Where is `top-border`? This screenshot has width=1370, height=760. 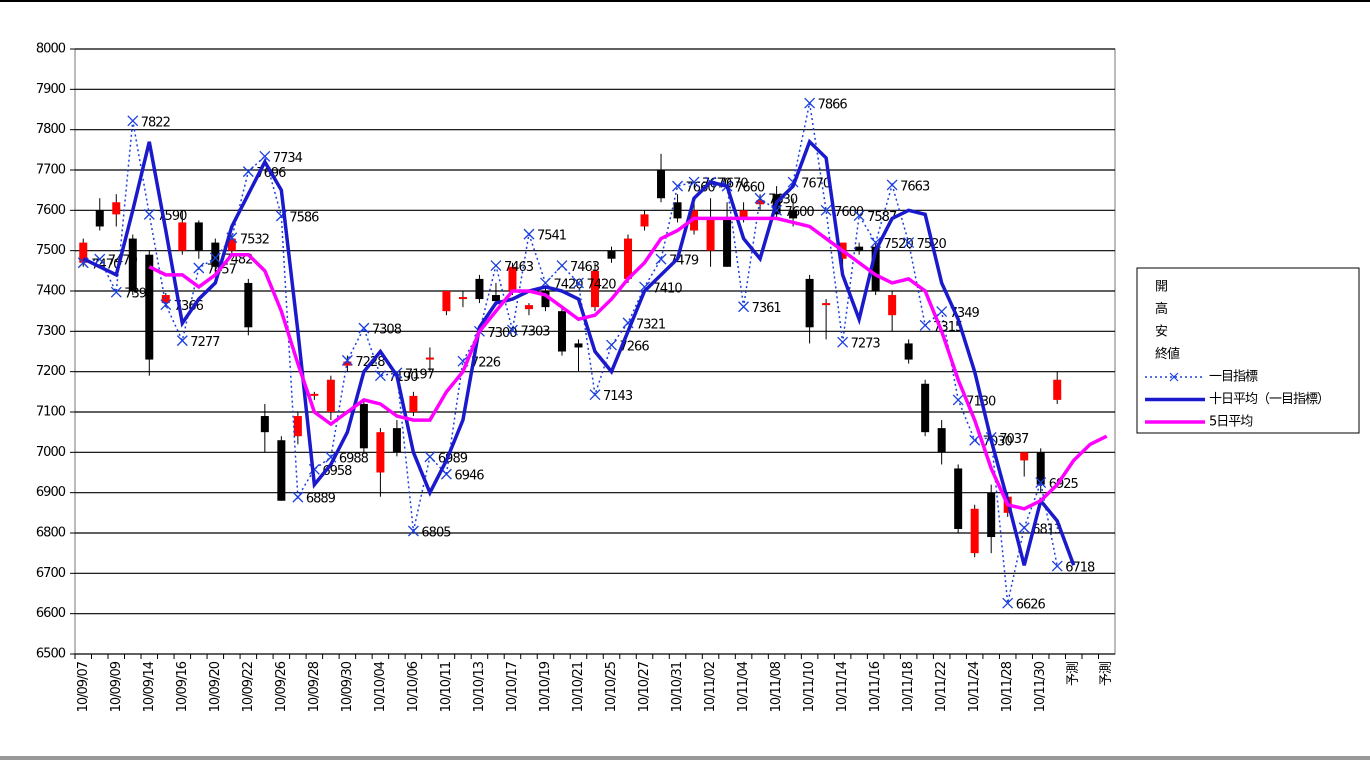 top-border is located at coordinates (685, 1).